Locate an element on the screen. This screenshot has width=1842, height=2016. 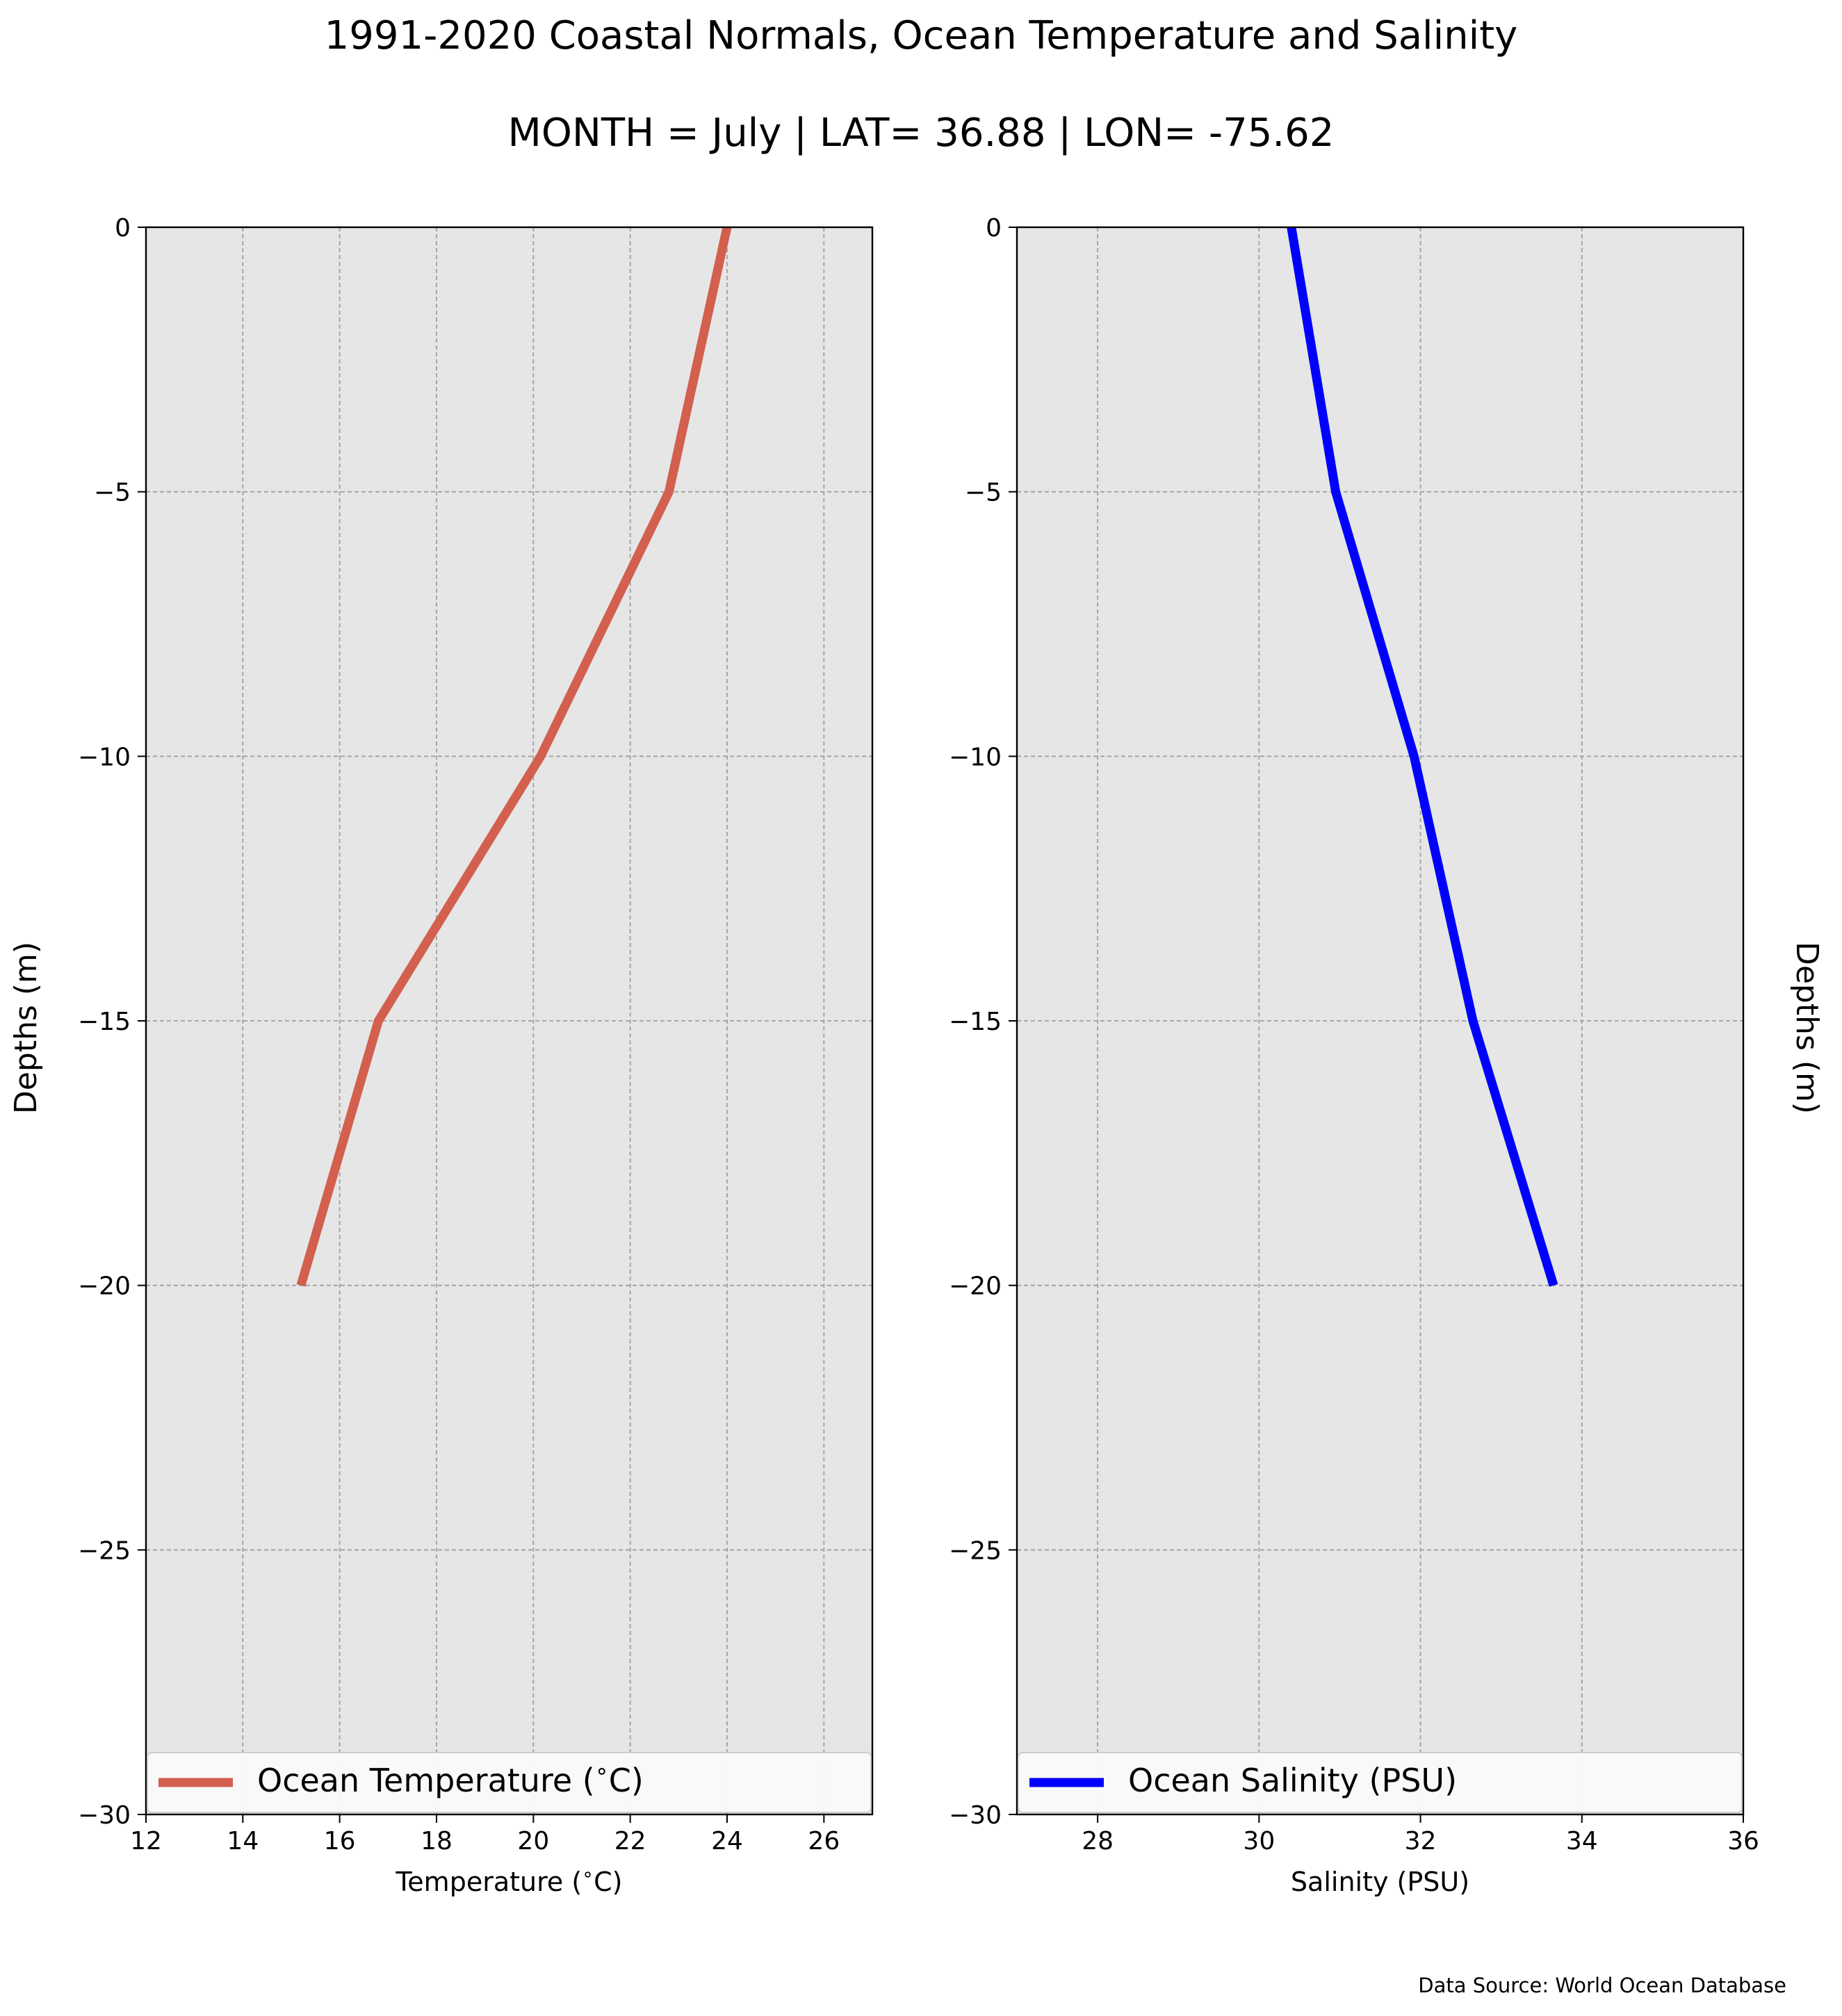
x-tick-label: 32 is located at coordinates (1421, 1841).